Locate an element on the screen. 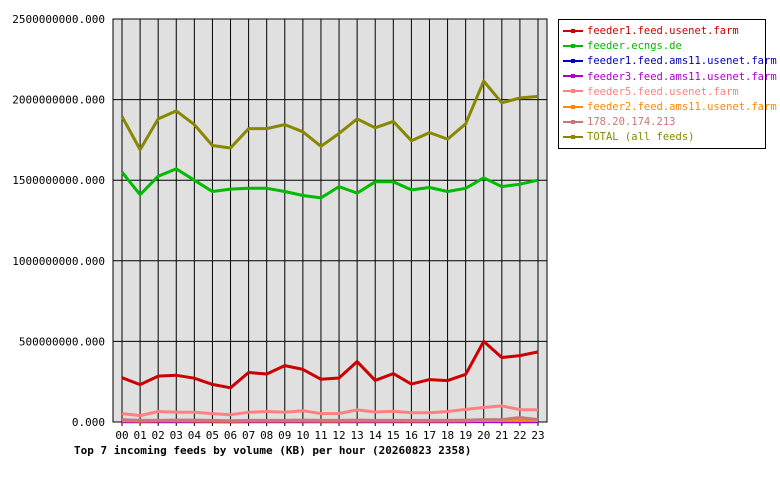 This screenshot has height=480, width=780. x-tick-label: 02 is located at coordinates (158, 435).